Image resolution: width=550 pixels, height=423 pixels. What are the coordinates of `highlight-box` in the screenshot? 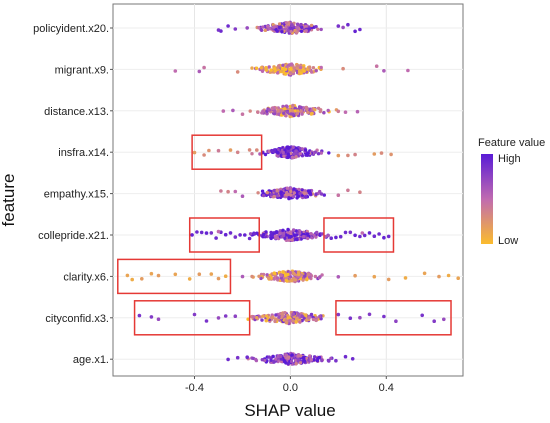 It's located at (359, 235).